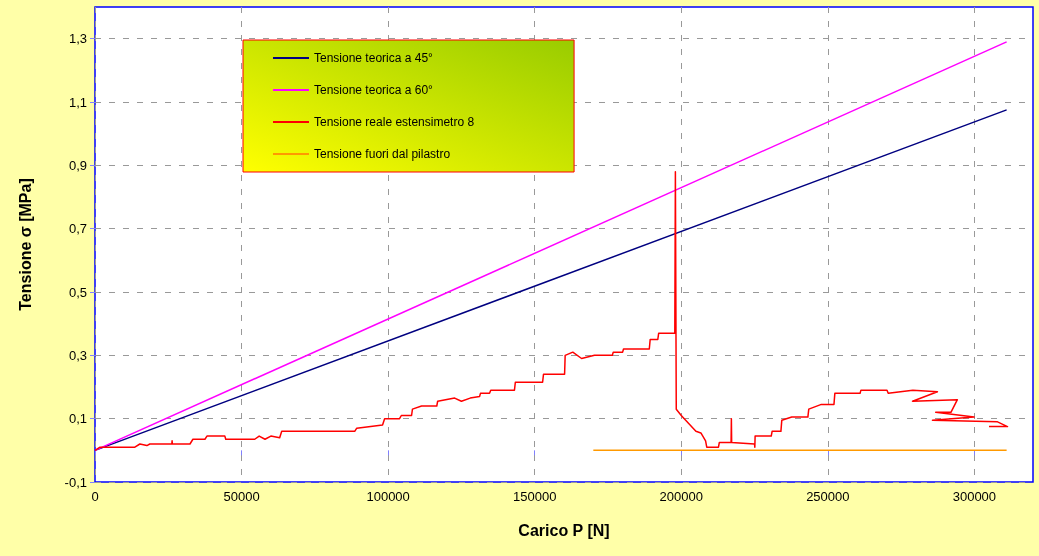 The width and height of the screenshot is (1039, 556). I want to click on legend-label: Tensione reale estensimetro 8, so click(394, 122).